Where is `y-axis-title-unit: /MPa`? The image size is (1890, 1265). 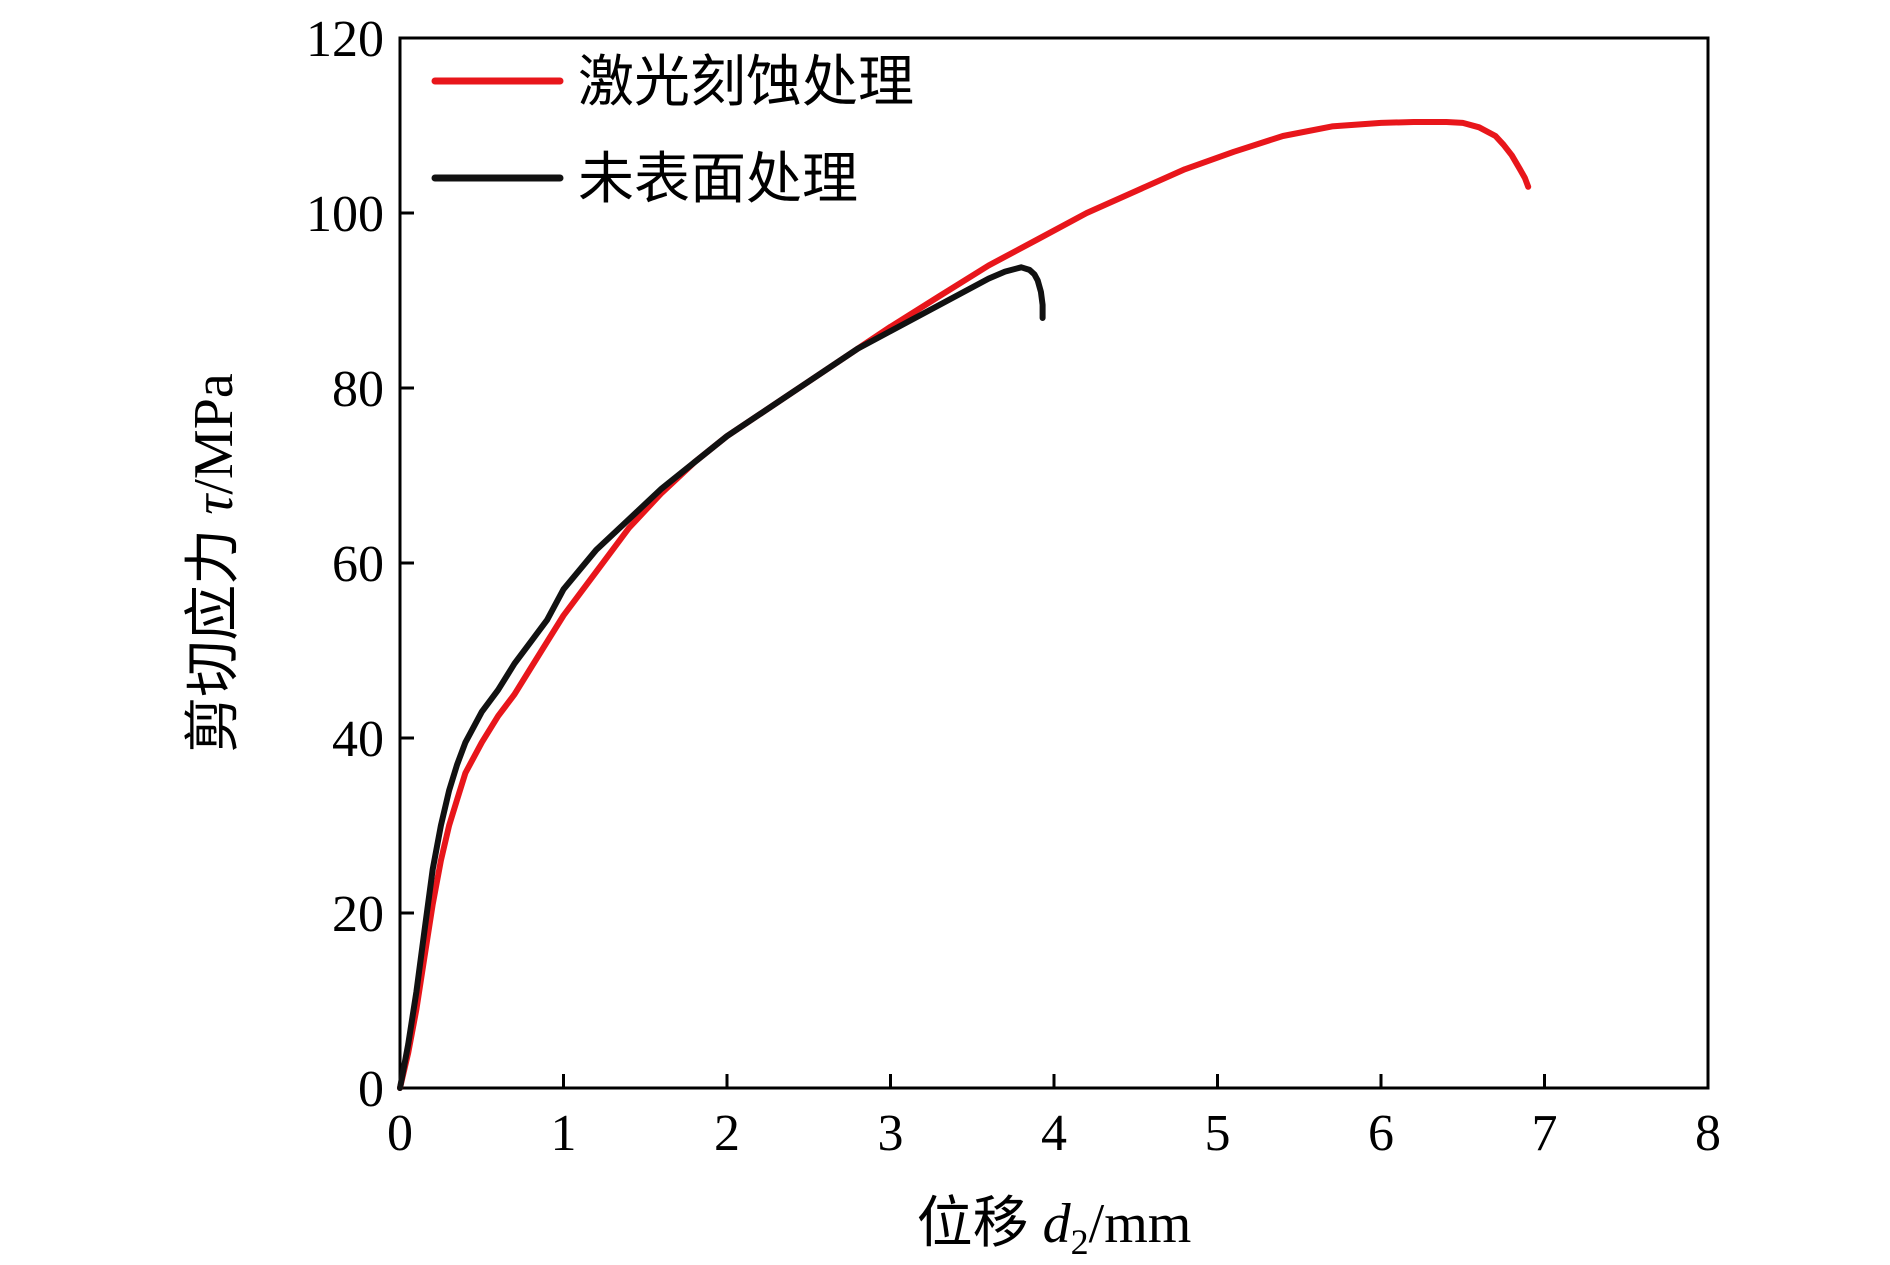
y-axis-title-unit: /MPa is located at coordinates (214, 433).